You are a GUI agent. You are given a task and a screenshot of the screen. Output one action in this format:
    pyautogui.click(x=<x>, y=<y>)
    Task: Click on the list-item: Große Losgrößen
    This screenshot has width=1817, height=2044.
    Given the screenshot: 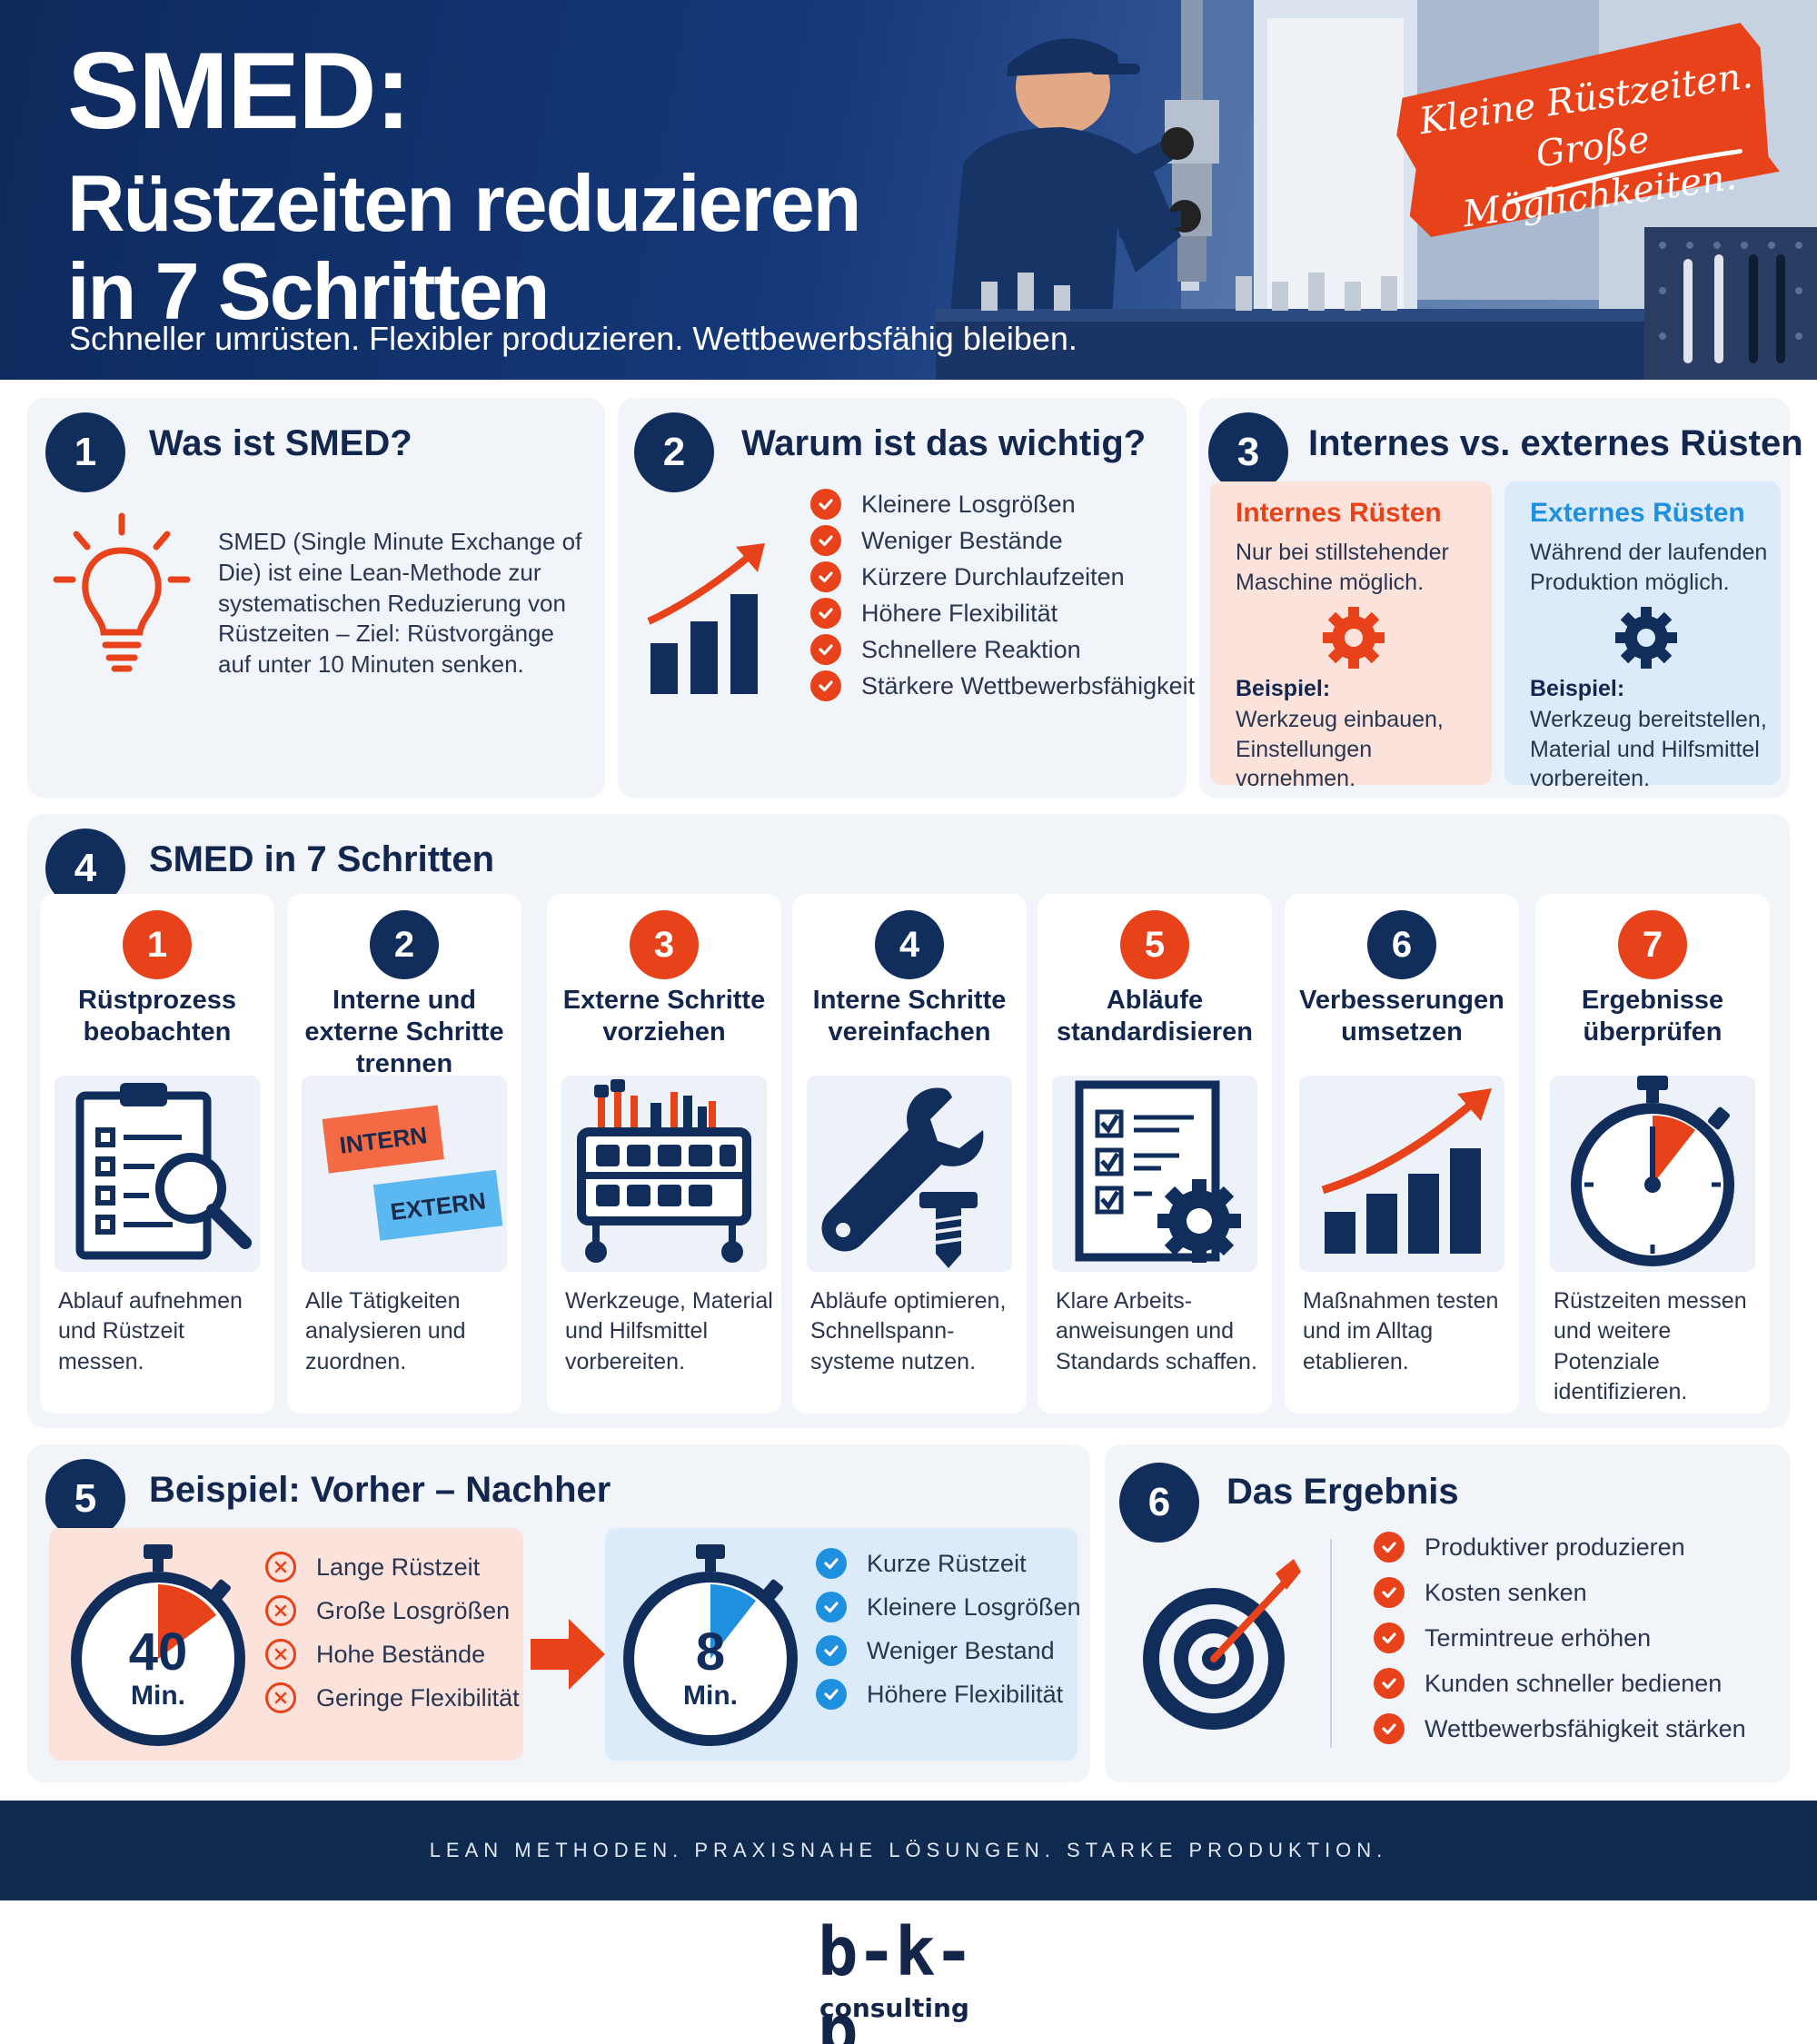 What is the action you would take?
    pyautogui.click(x=392, y=1611)
    